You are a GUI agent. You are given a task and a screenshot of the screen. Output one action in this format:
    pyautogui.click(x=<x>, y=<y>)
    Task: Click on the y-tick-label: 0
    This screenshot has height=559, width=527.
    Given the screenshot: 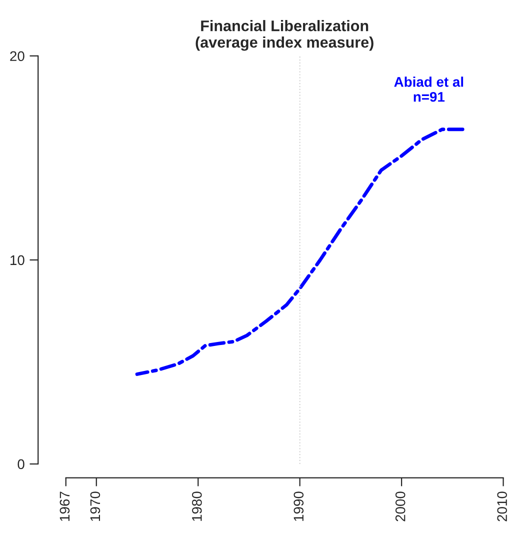 What is the action you would take?
    pyautogui.click(x=21, y=464)
    